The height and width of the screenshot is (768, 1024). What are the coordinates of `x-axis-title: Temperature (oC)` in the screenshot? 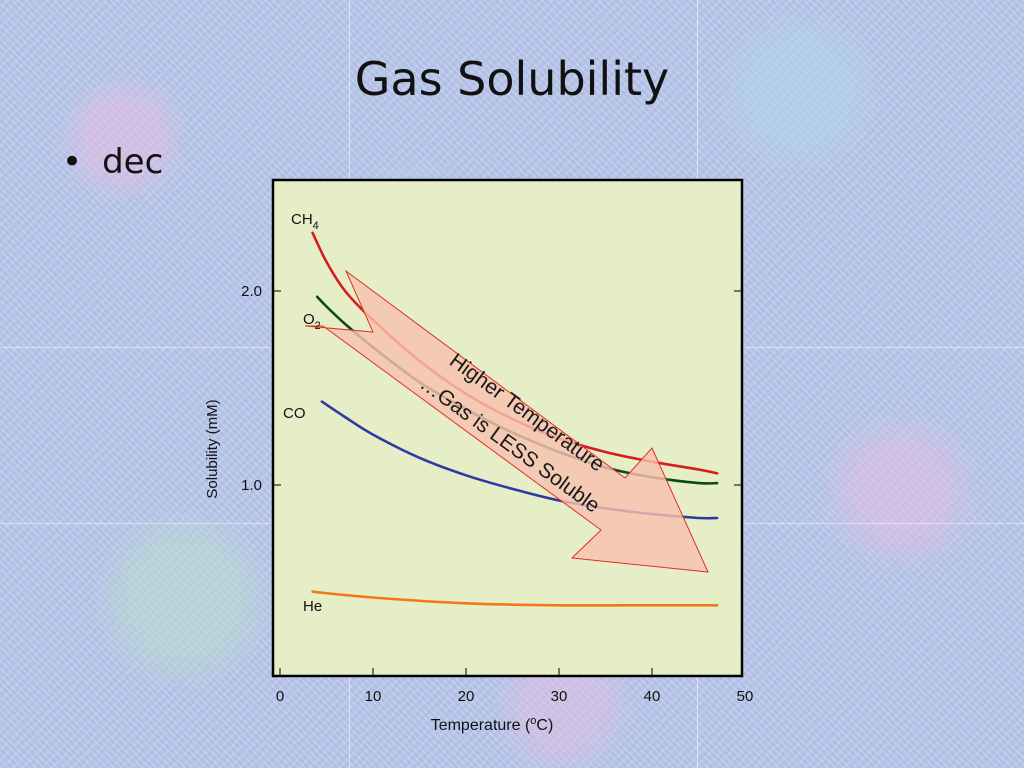 It's located at (492, 724).